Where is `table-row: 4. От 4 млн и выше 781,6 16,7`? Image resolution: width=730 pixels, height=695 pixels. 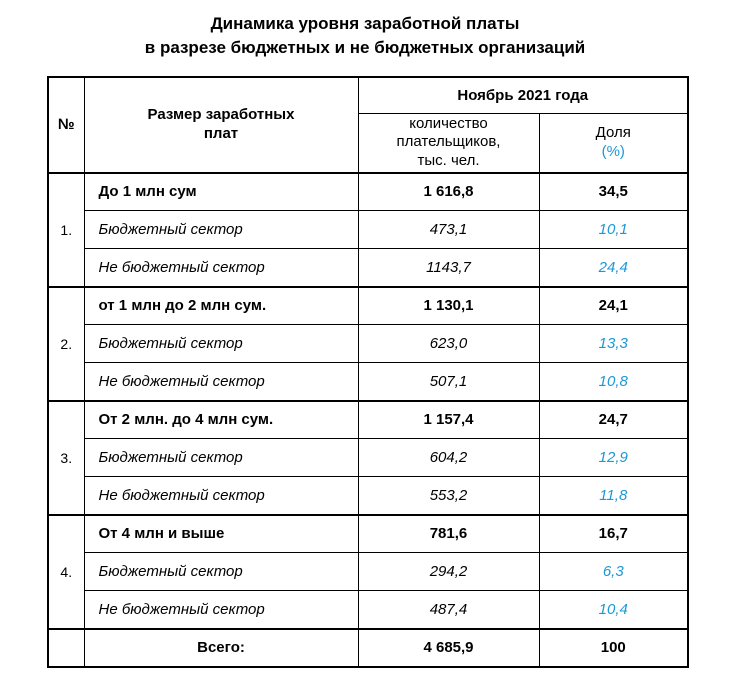 table-row: 4. От 4 млн и выше 781,6 16,7 is located at coordinates (368, 571).